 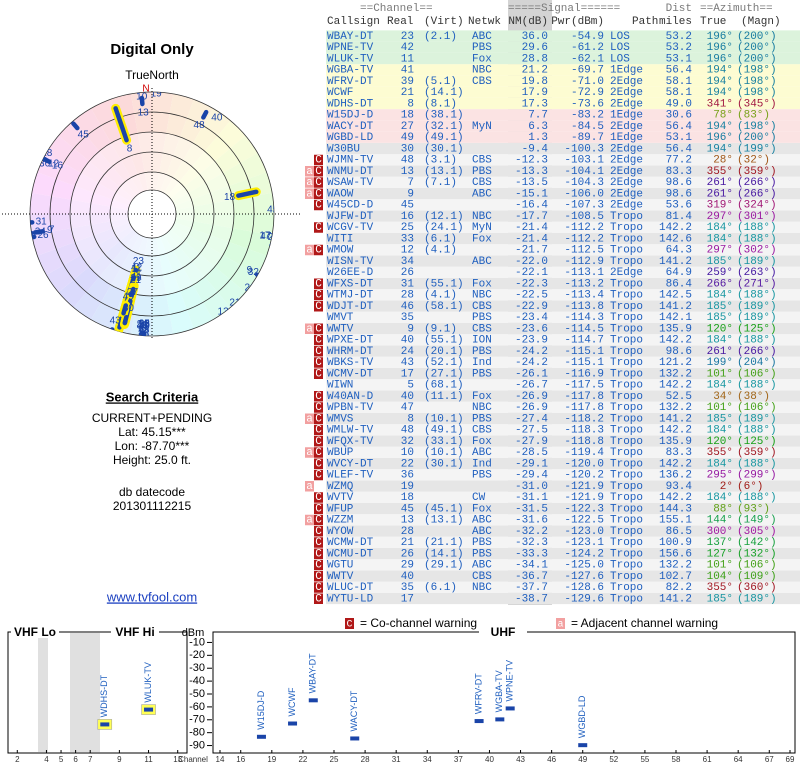 What do you see at coordinates (152, 396) in the screenshot?
I see `criteria-title: Search Criteria` at bounding box center [152, 396].